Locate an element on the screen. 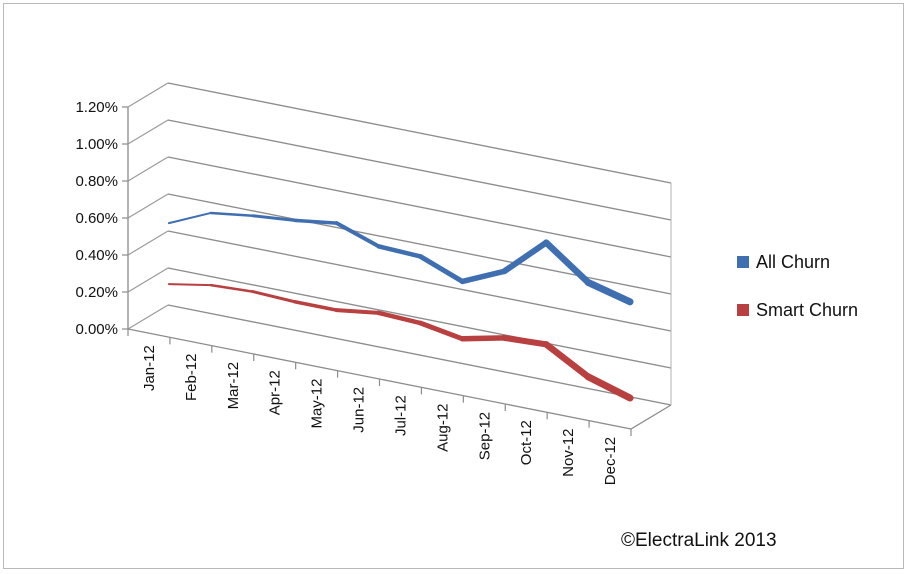 The image size is (909, 574). legend-item: Smart Churn is located at coordinates (797, 310).